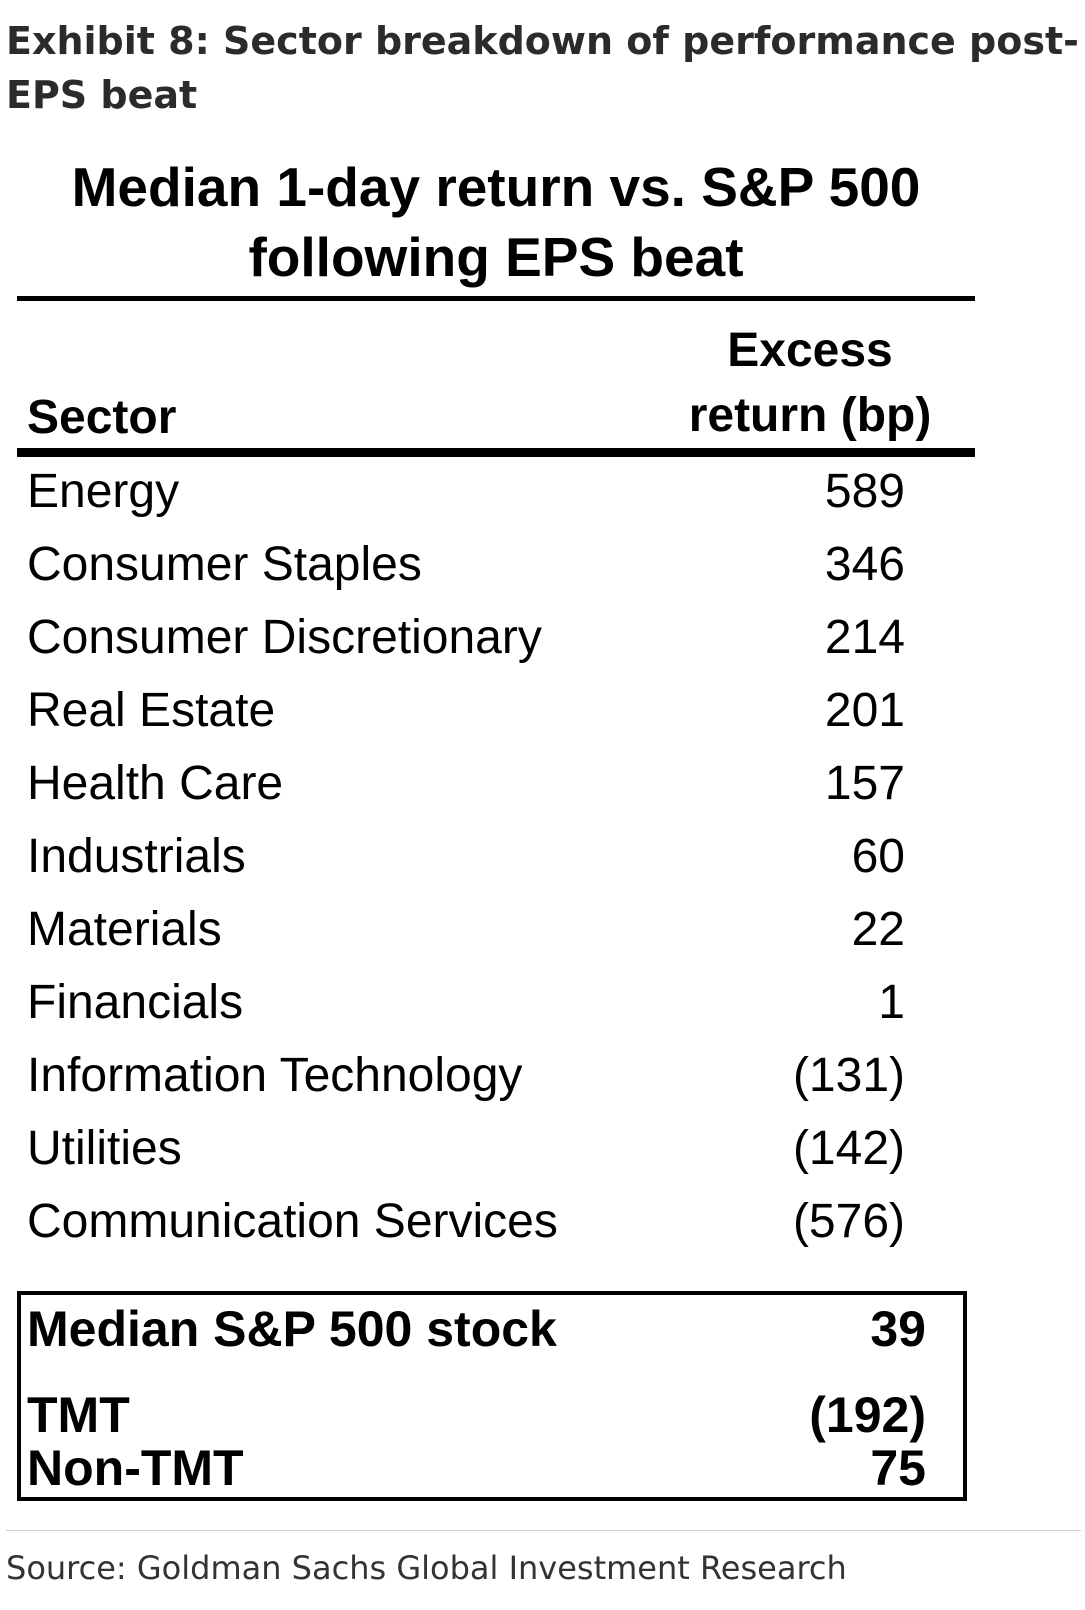 This screenshot has width=1085, height=1610. Describe the element at coordinates (151, 710) in the screenshot. I see `sector-label: Real Estate` at that location.